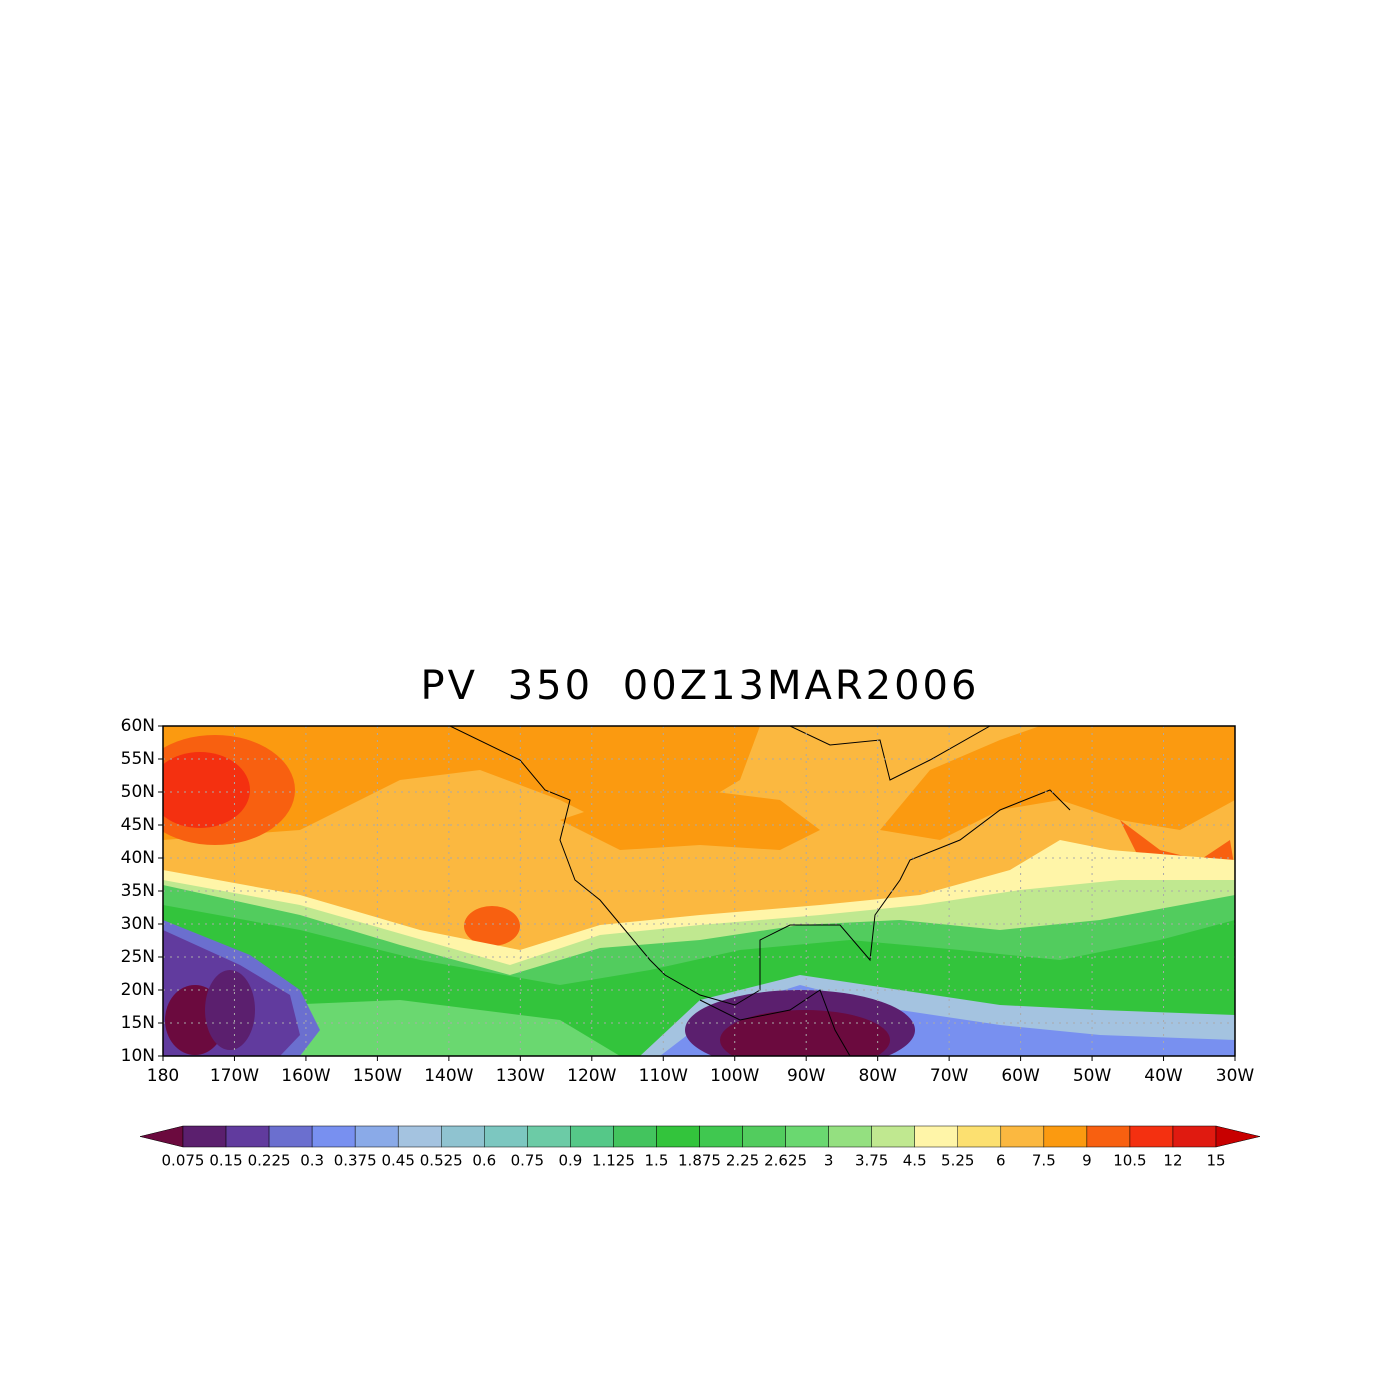 Image resolution: width=1400 pixels, height=1400 pixels. Describe the element at coordinates (742, 1161) in the screenshot. I see `colorbar-label: 2.25` at that location.